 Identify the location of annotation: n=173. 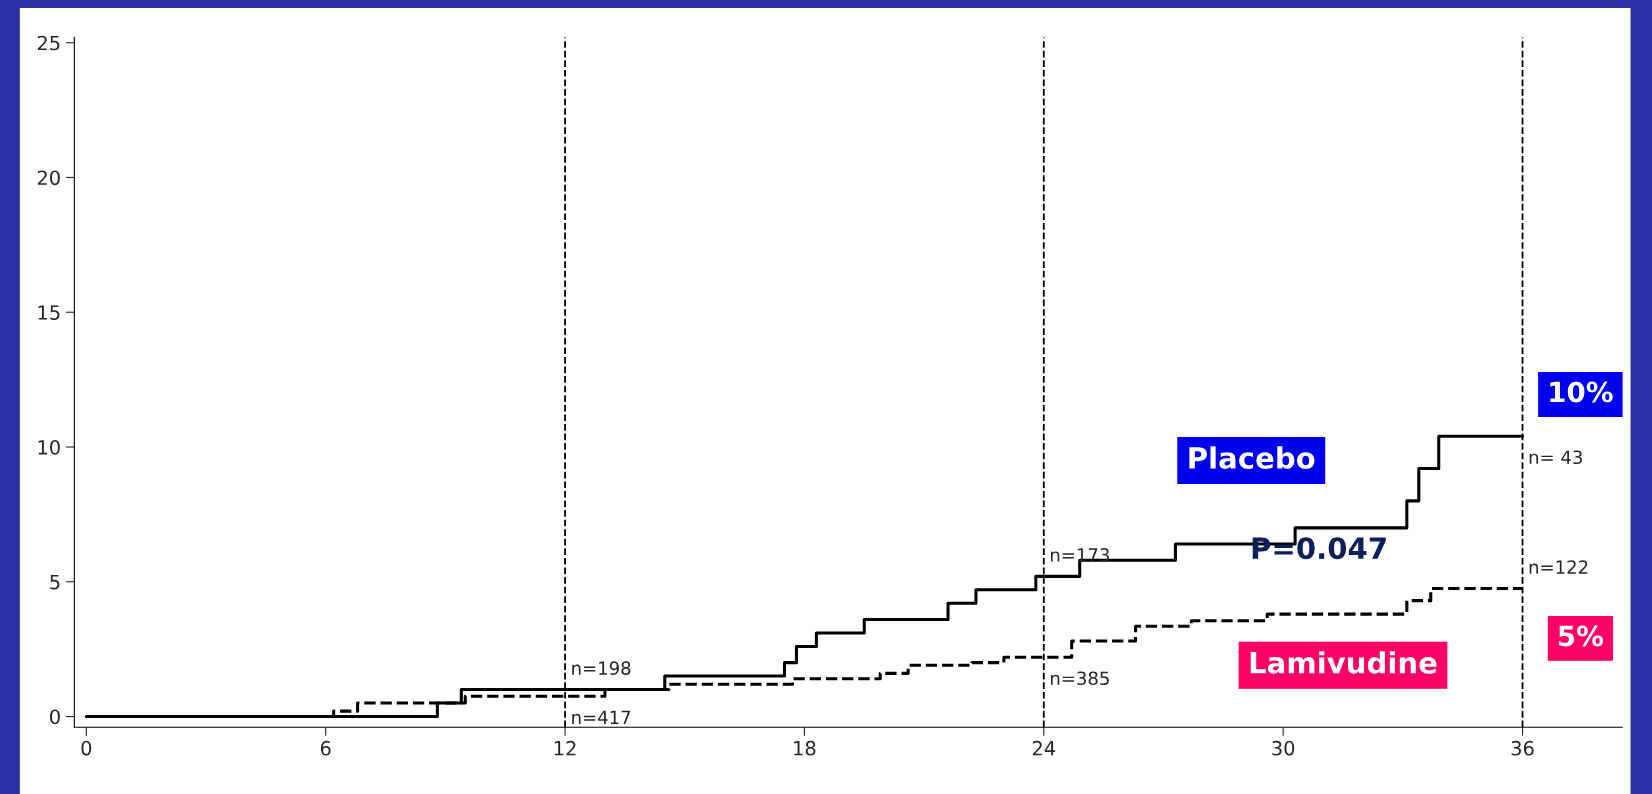
(1079, 555).